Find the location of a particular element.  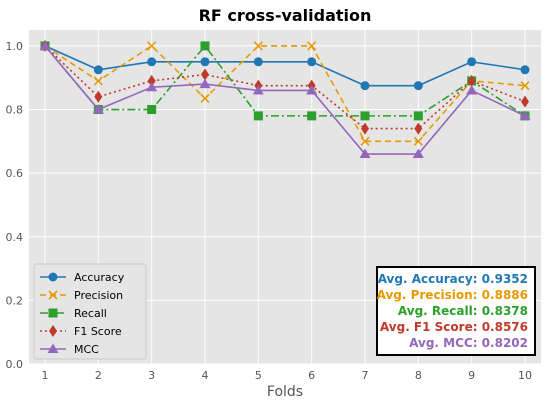

y-tick-label: 0.2 is located at coordinates (15, 300).